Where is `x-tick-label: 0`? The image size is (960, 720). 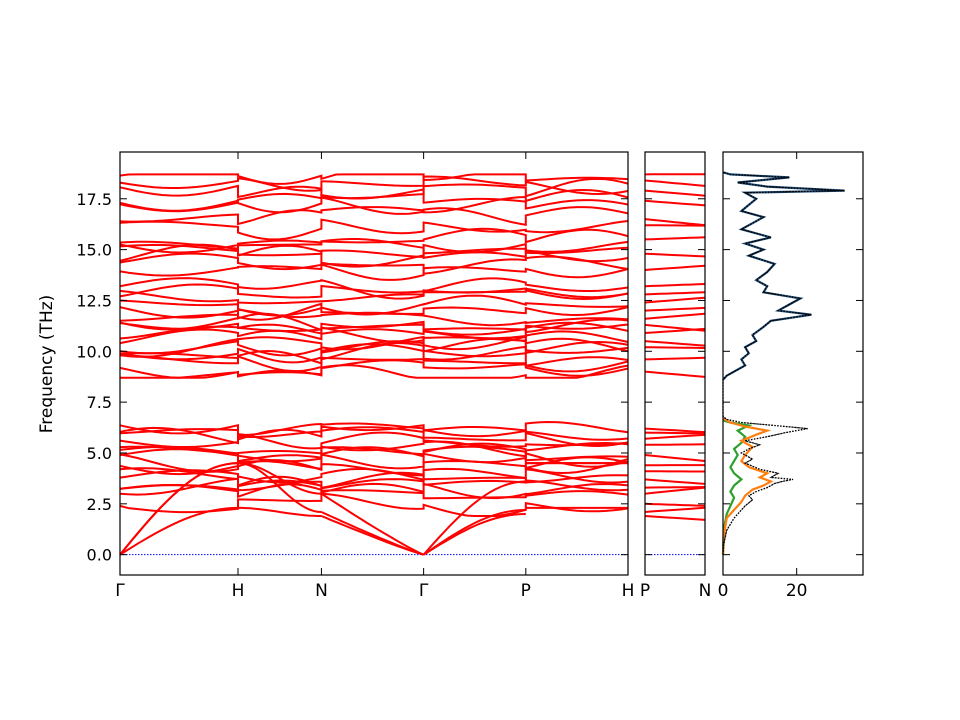
x-tick-label: 0 is located at coordinates (723, 591).